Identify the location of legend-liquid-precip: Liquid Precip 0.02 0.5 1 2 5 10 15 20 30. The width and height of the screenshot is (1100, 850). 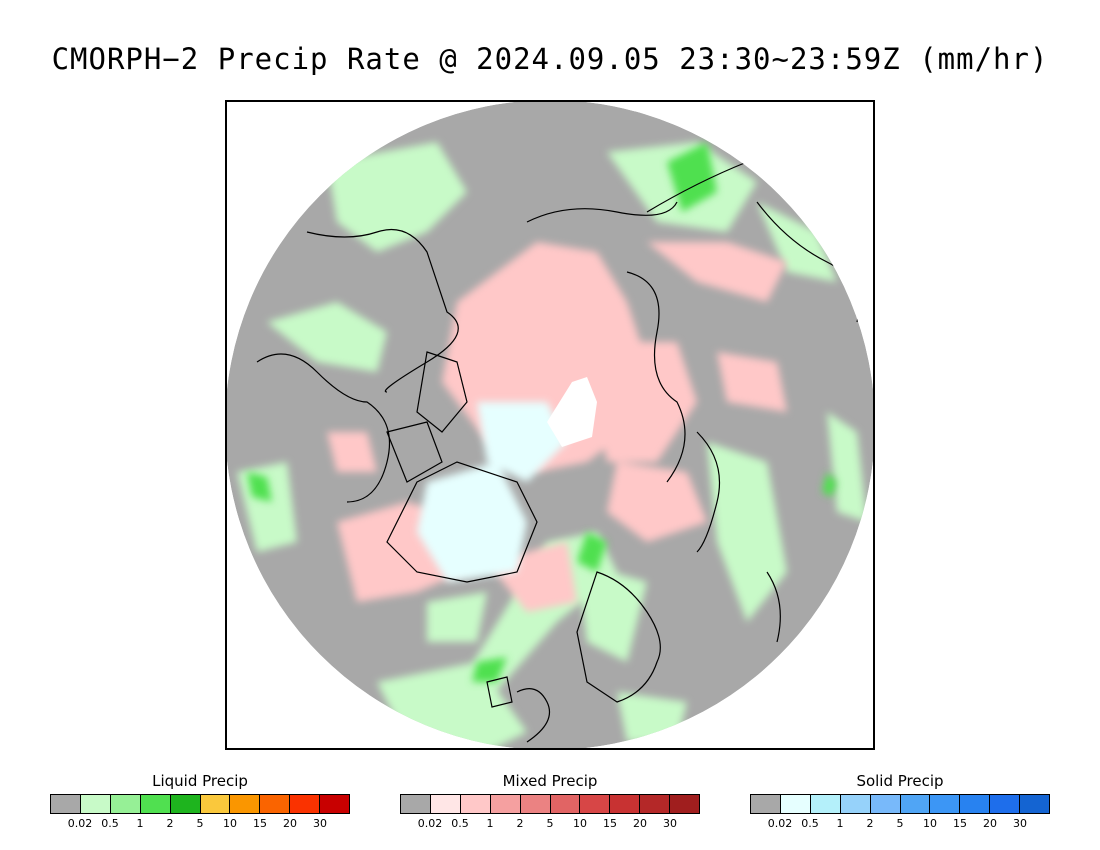
(200, 807).